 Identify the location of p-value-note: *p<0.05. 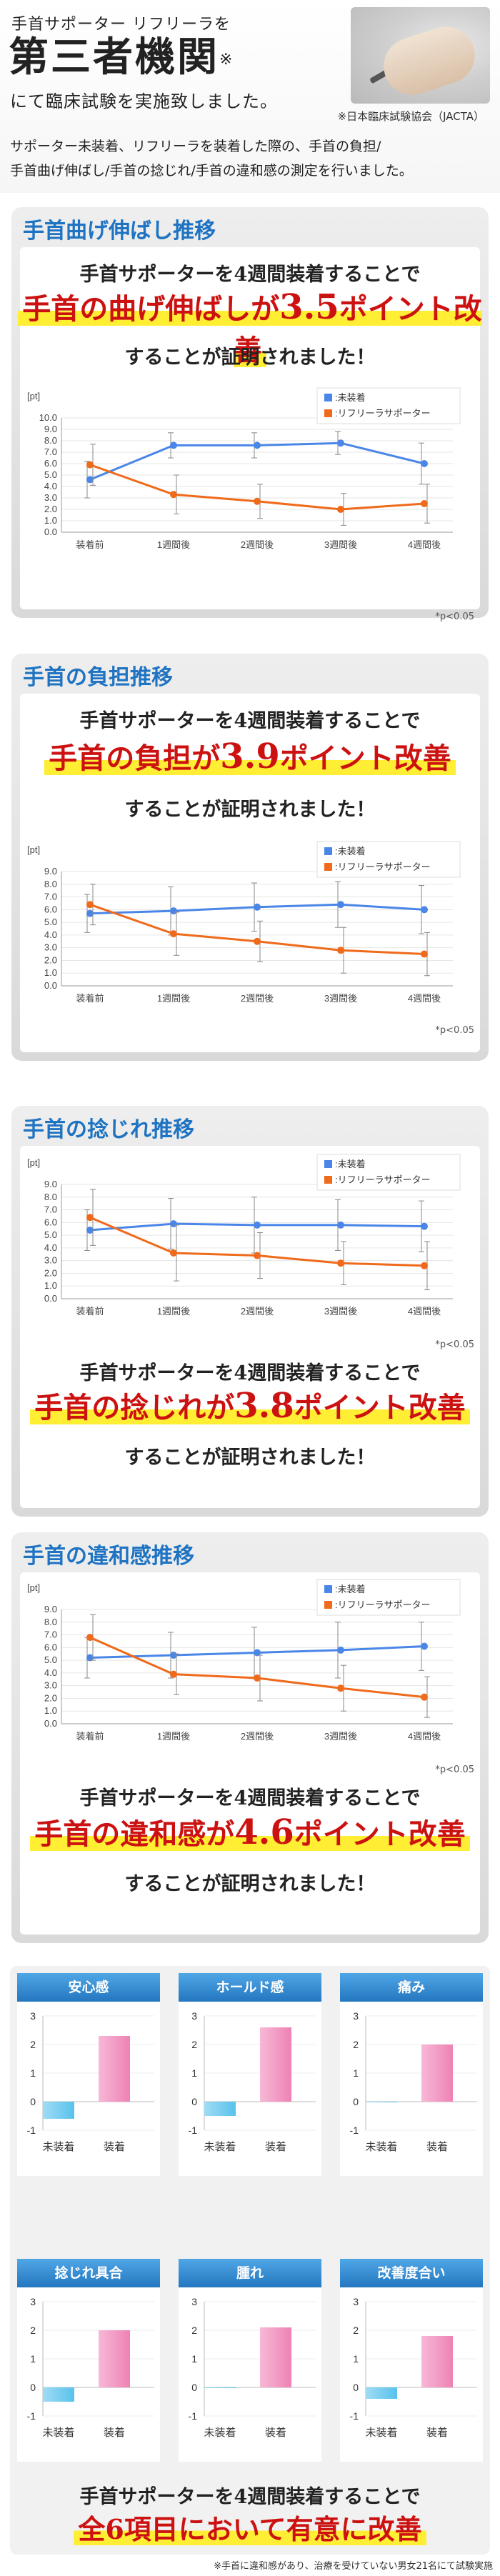
(454, 1031).